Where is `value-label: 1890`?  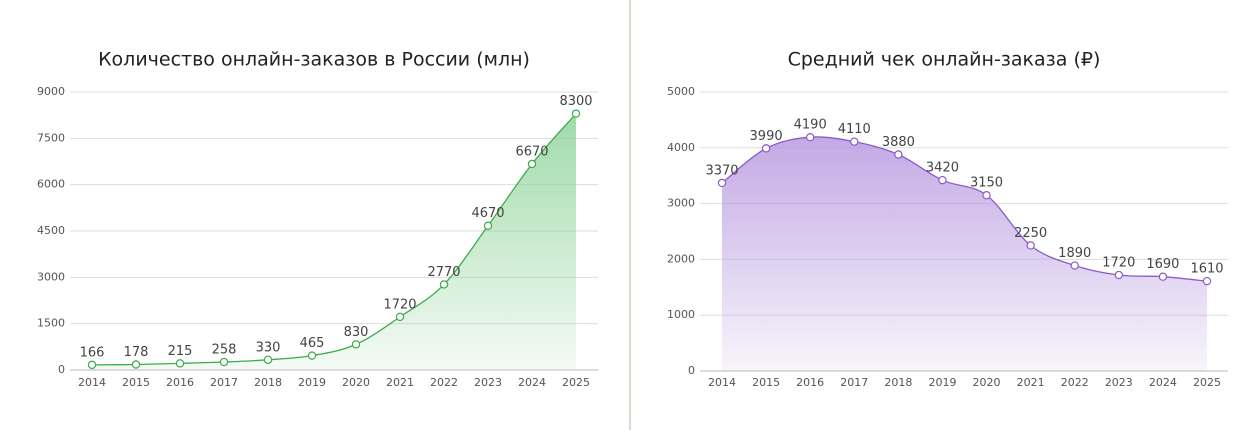 value-label: 1890 is located at coordinates (1074, 253).